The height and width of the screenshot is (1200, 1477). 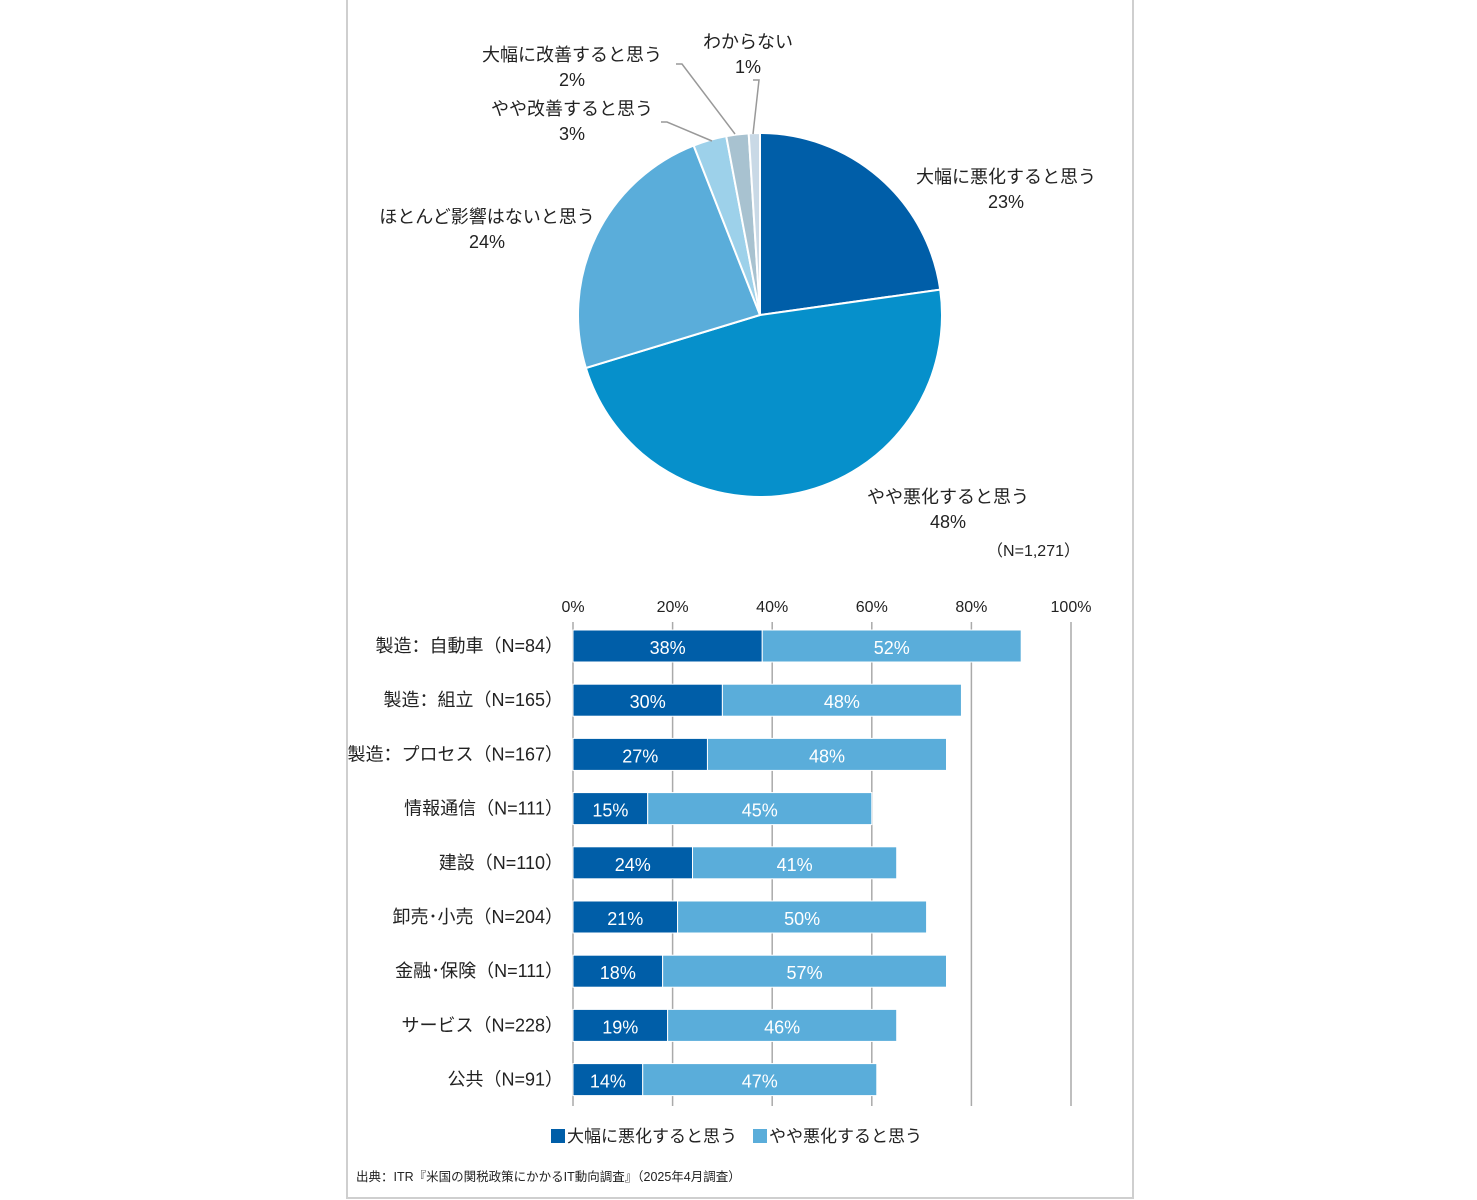 I want to click on legend-label: やや悪化すると思う, so click(x=845, y=1136).